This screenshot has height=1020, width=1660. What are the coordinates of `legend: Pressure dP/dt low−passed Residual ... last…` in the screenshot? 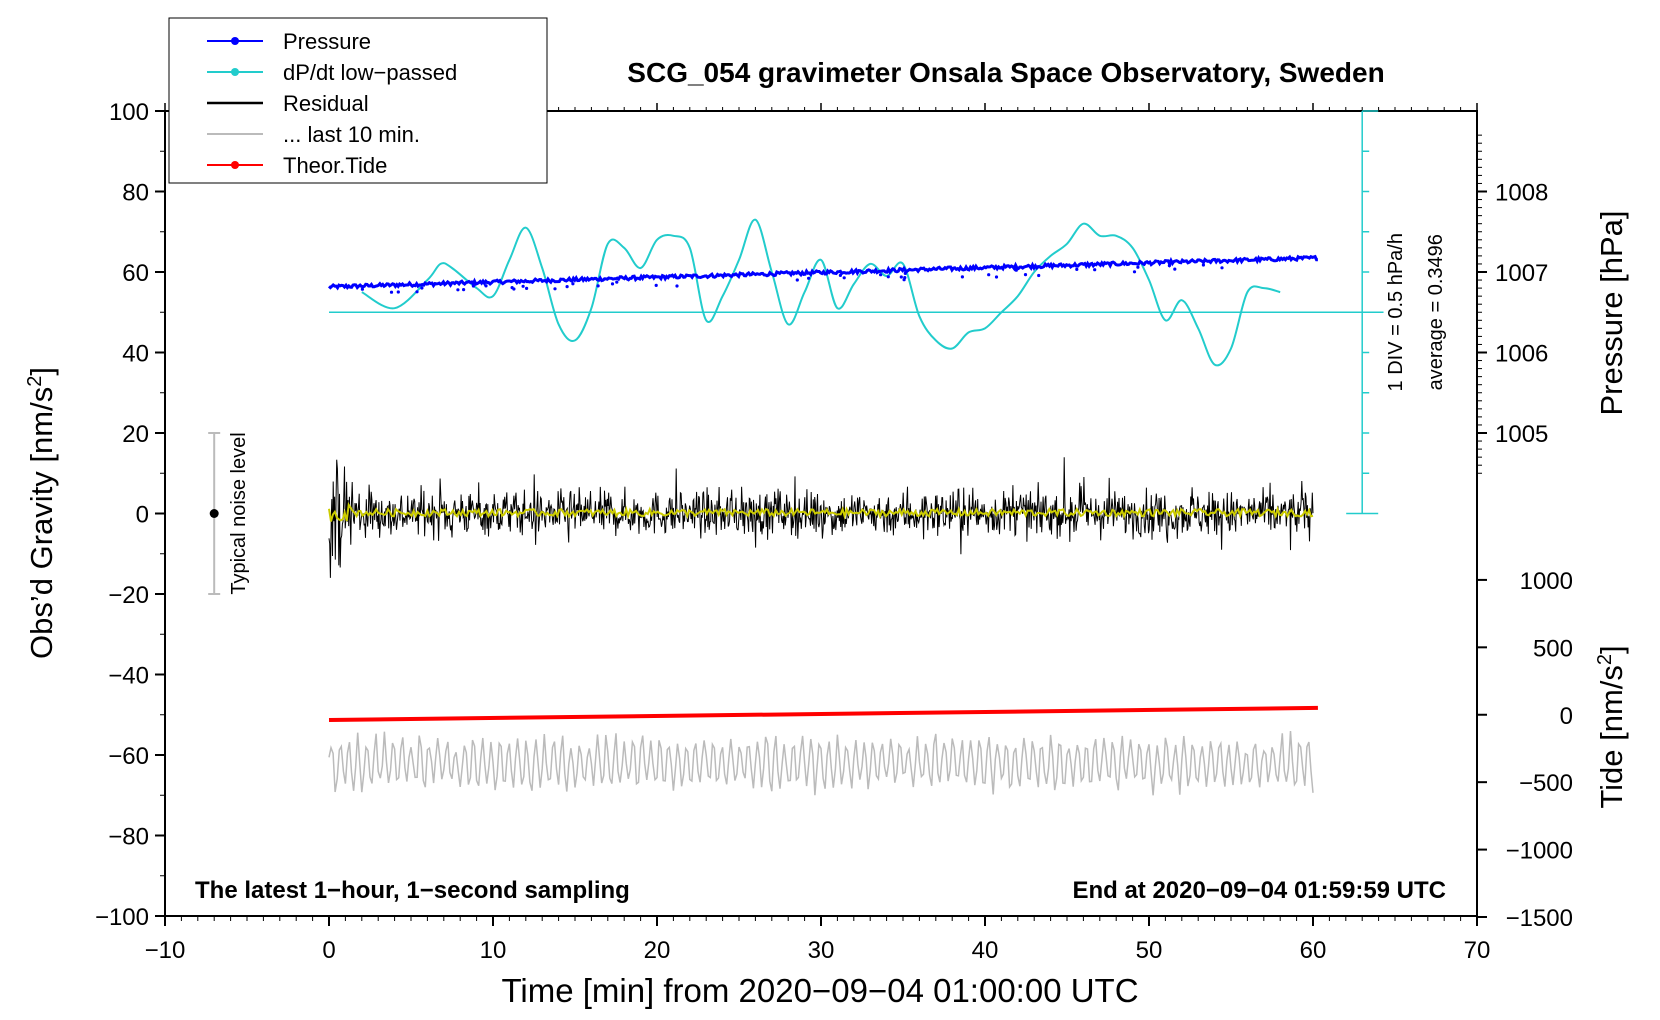 It's located at (358, 100).